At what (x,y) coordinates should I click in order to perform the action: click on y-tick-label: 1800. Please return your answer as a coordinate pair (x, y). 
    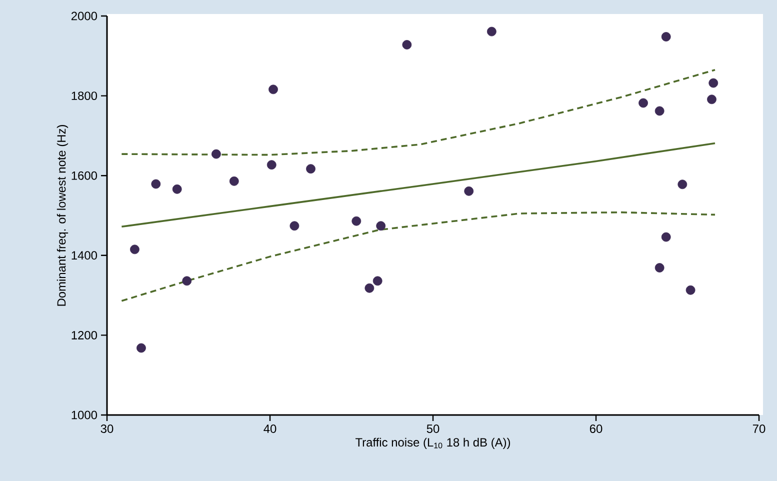
    Looking at the image, I should click on (85, 96).